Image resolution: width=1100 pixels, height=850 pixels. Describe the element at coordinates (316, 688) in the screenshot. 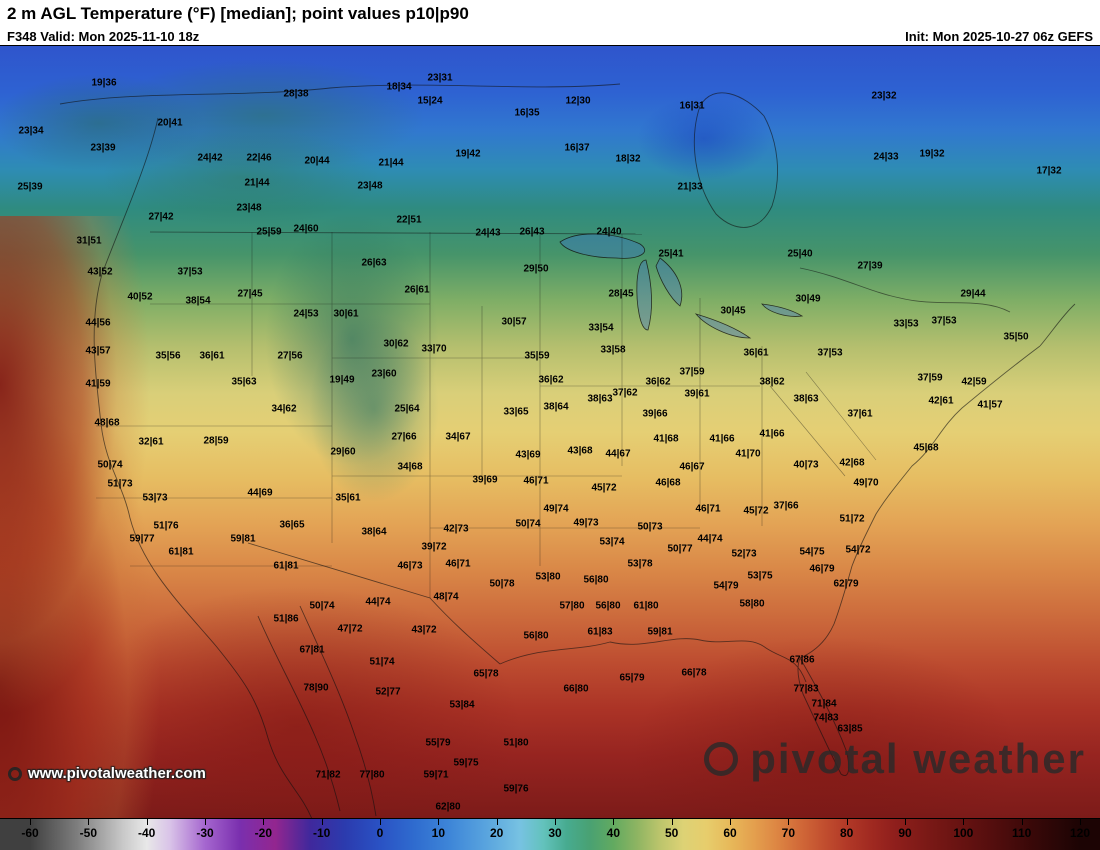

I see `point-value: 78|90` at that location.